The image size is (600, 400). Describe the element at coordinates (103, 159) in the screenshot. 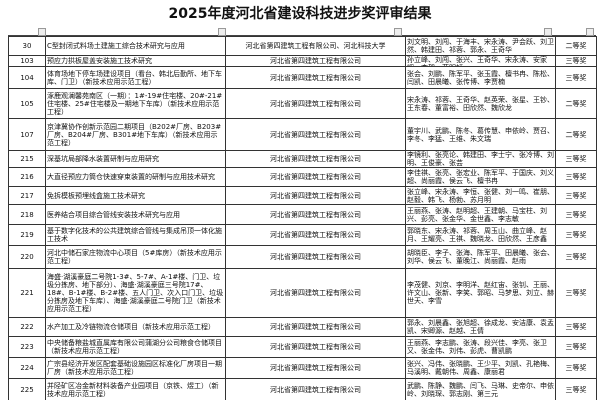

I see `project-name: 深基坑局部降水装置研制与应用研究` at that location.